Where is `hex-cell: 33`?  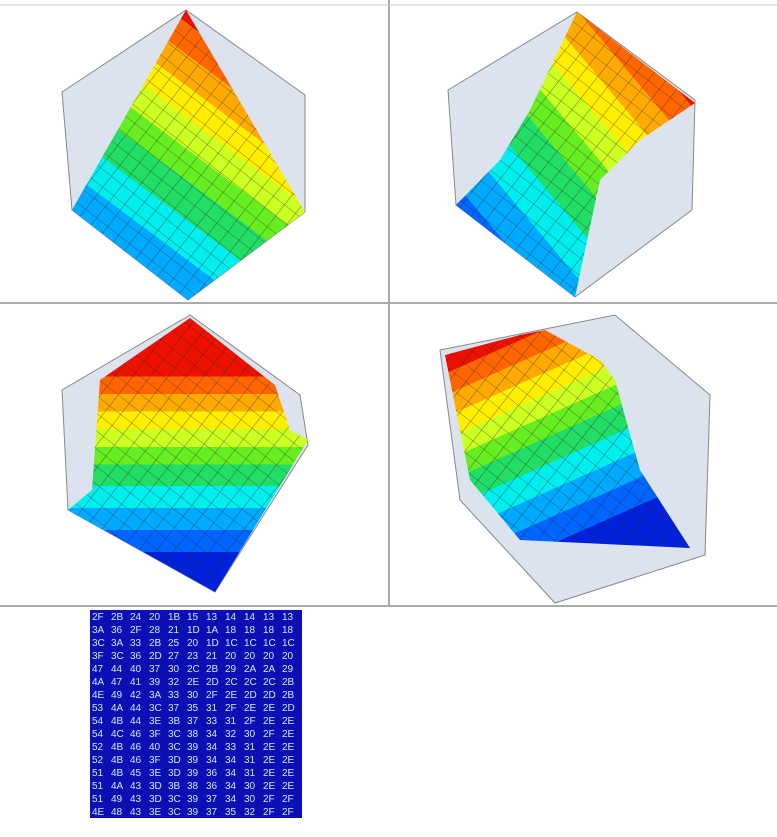
hex-cell: 33 is located at coordinates (212, 721).